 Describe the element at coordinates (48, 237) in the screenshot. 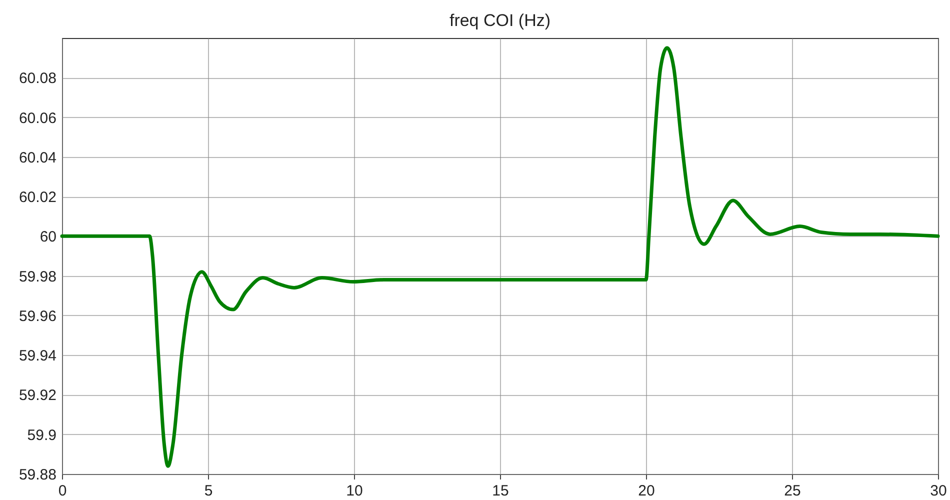

I see `y-tick-label: 60` at that location.